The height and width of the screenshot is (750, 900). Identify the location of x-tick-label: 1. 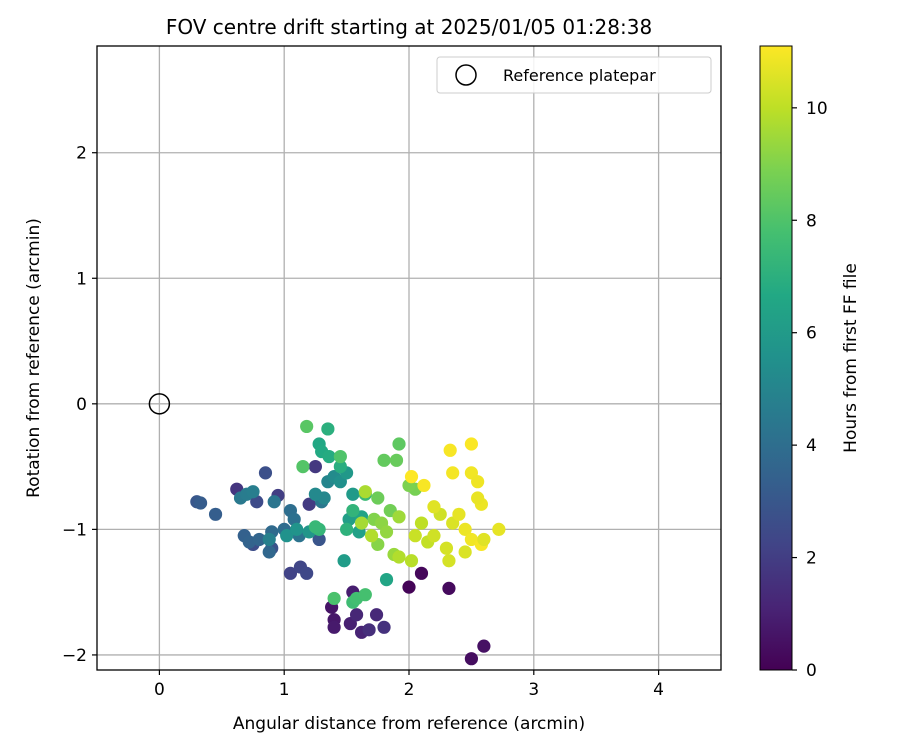
(284, 690).